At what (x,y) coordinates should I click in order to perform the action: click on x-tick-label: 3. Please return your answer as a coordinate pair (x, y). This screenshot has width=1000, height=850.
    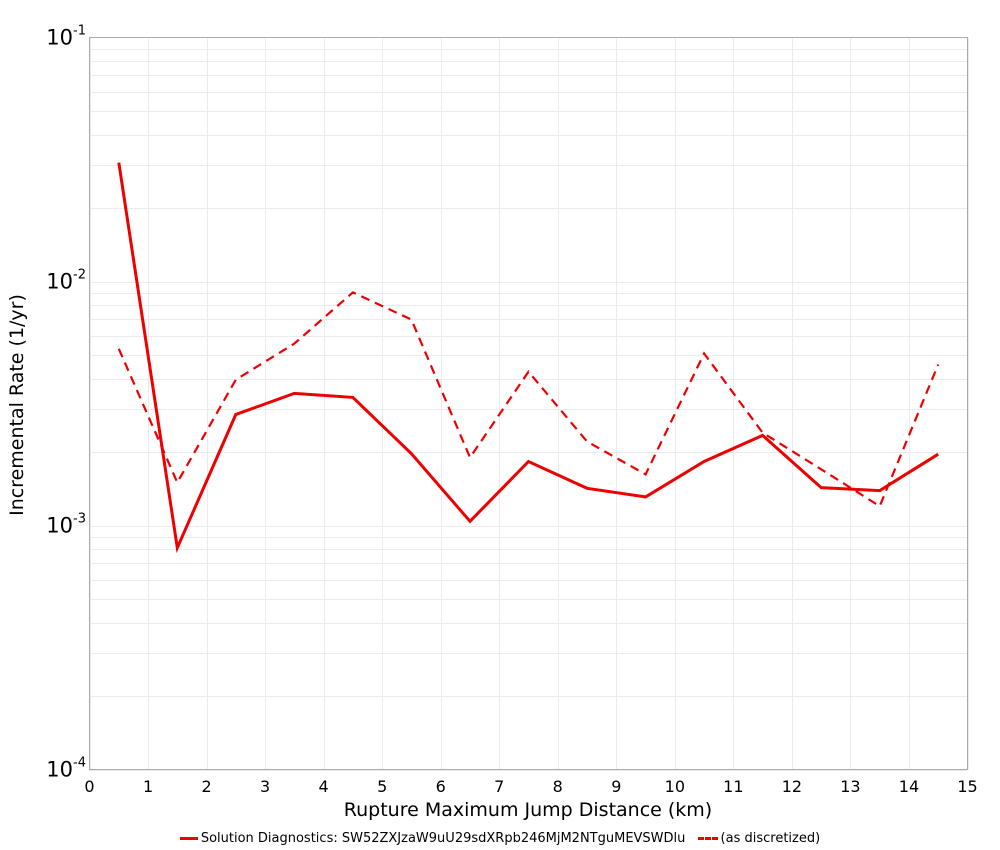
    Looking at the image, I should click on (265, 786).